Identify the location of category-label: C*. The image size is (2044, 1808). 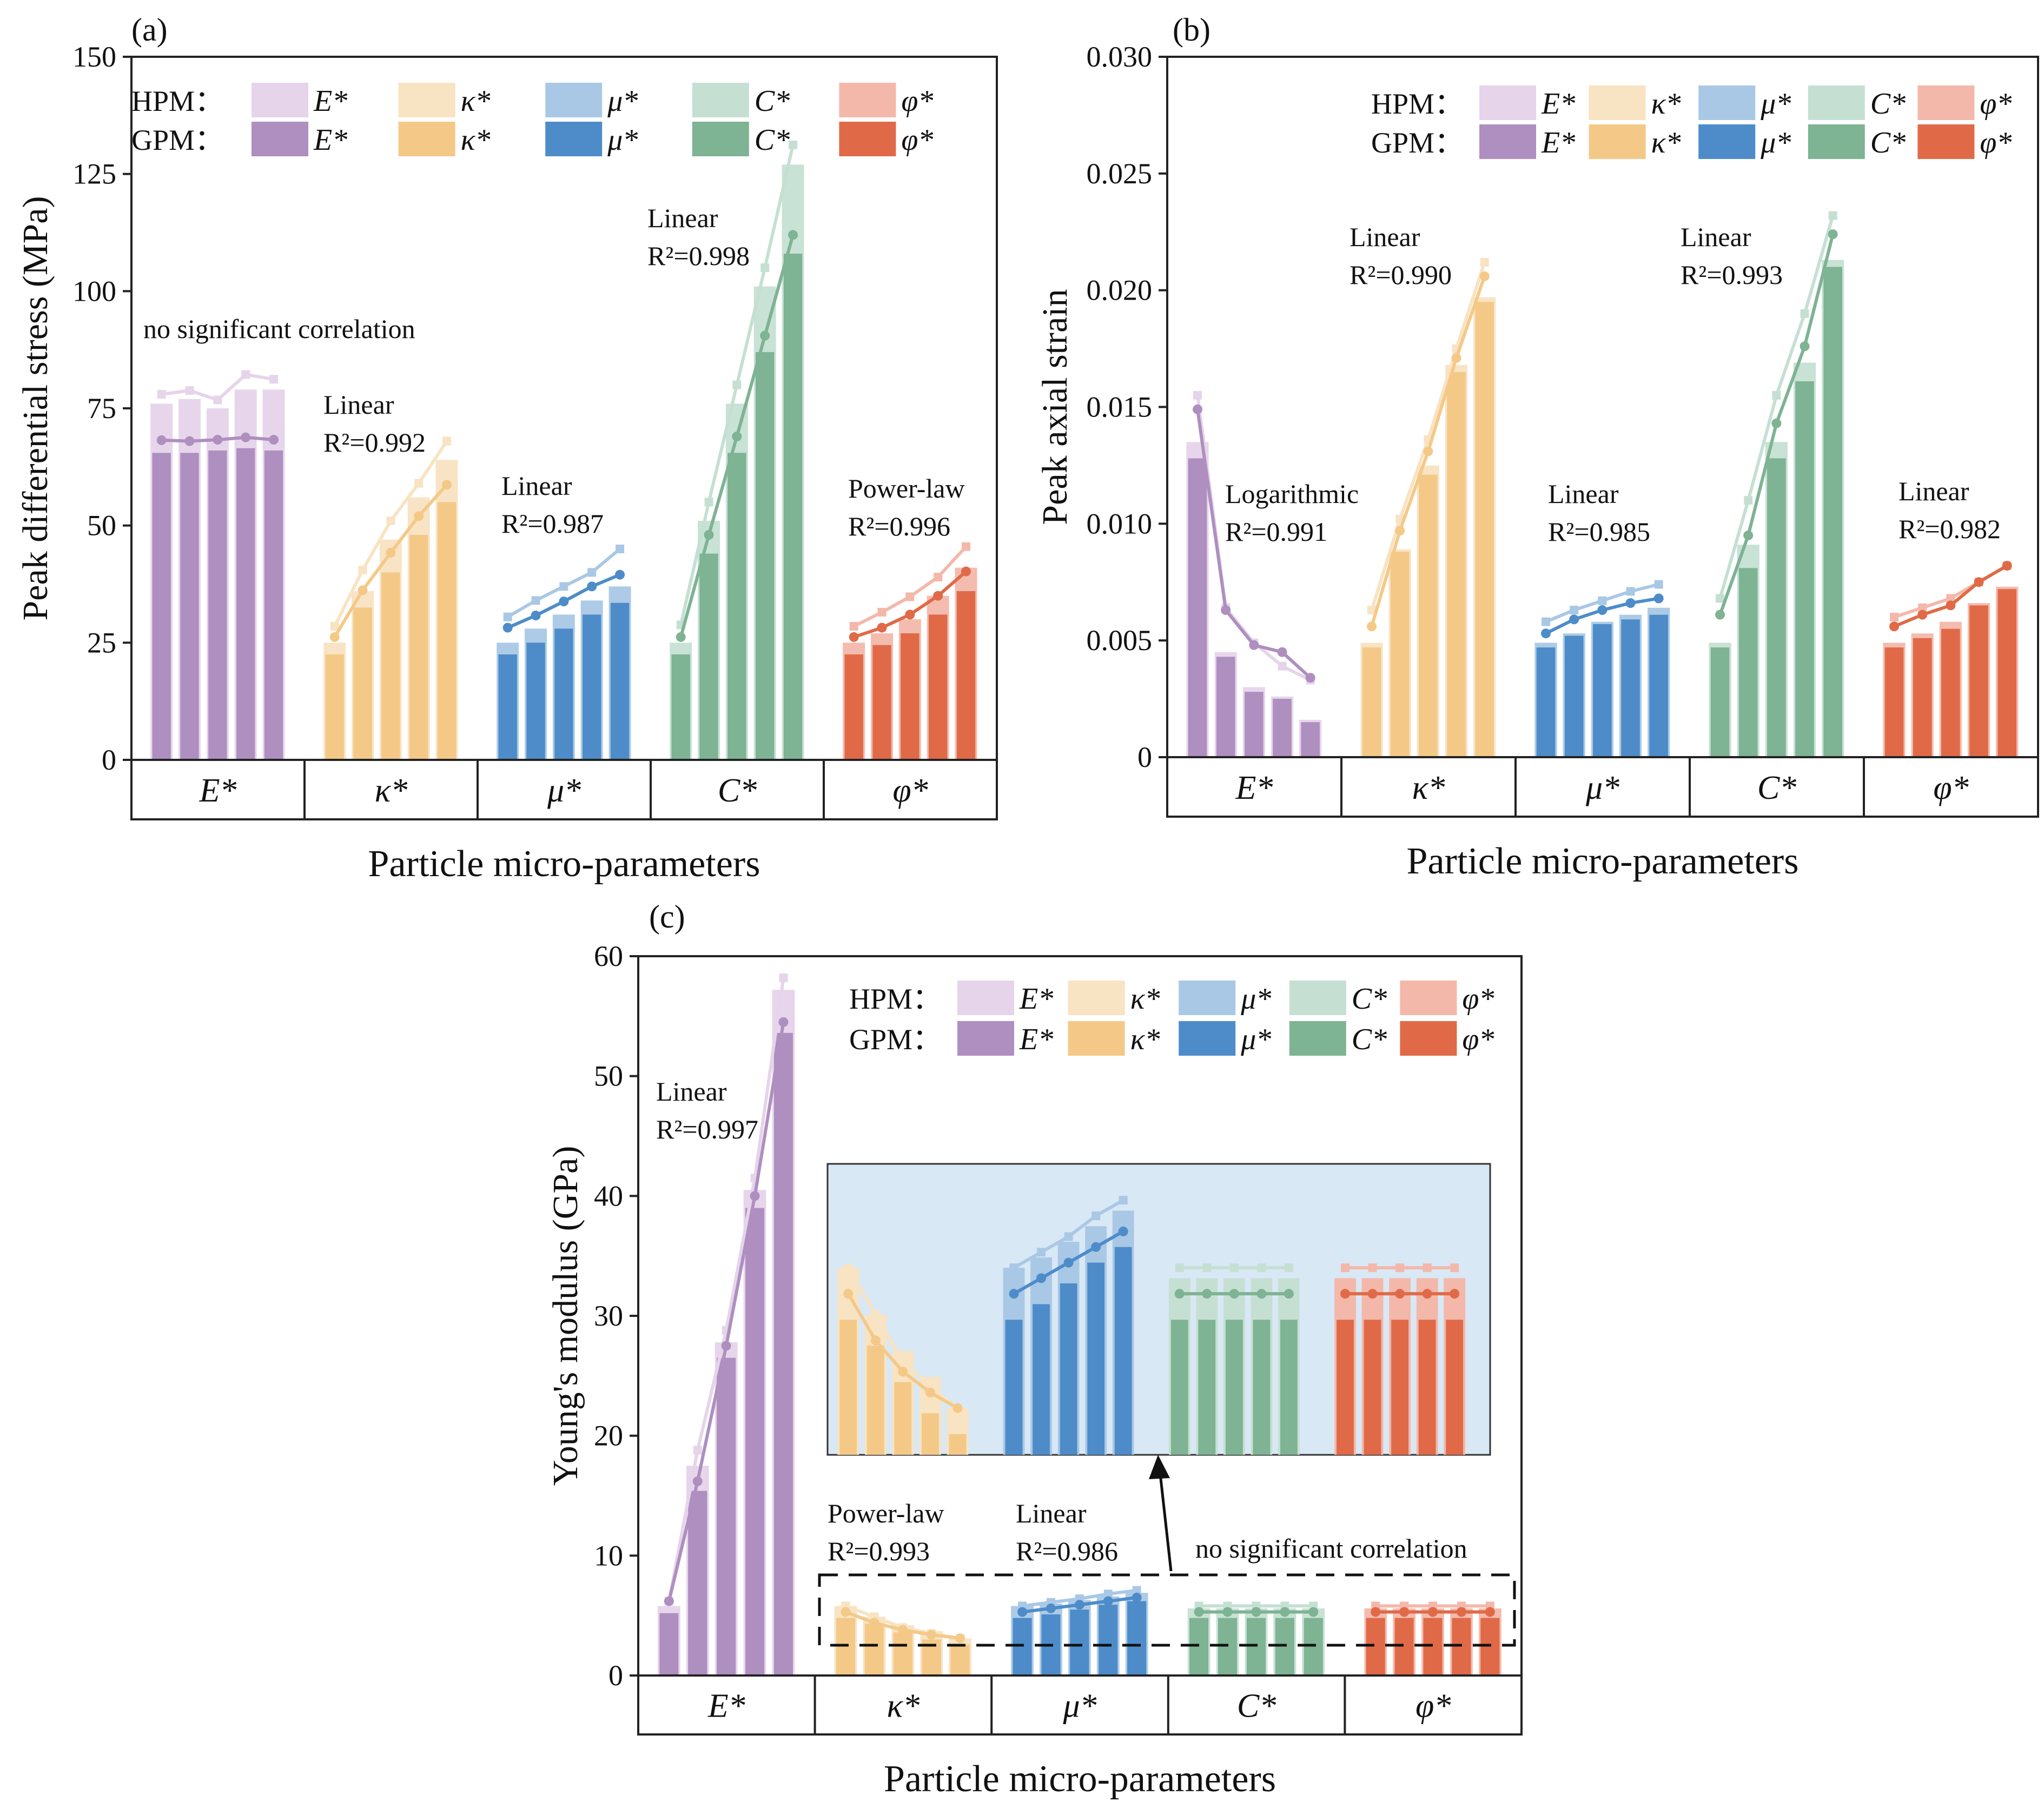
(737, 790).